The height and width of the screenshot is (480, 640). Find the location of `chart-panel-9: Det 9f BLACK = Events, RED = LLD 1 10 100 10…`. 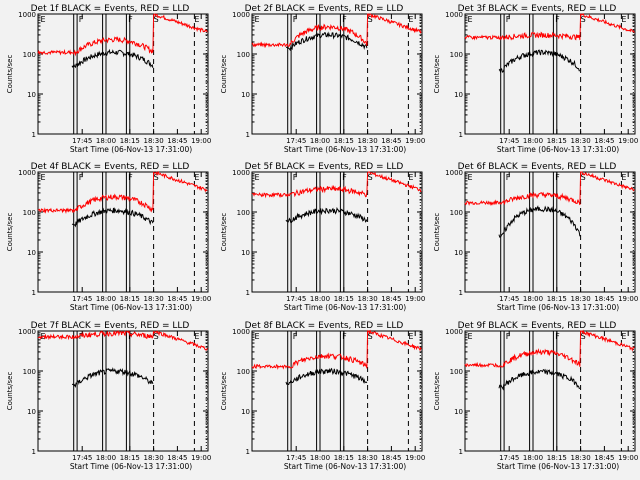

chart-panel-9: Det 9f BLACK = Events, RED = LLD 1 10 100 10… is located at coordinates (535, 396).